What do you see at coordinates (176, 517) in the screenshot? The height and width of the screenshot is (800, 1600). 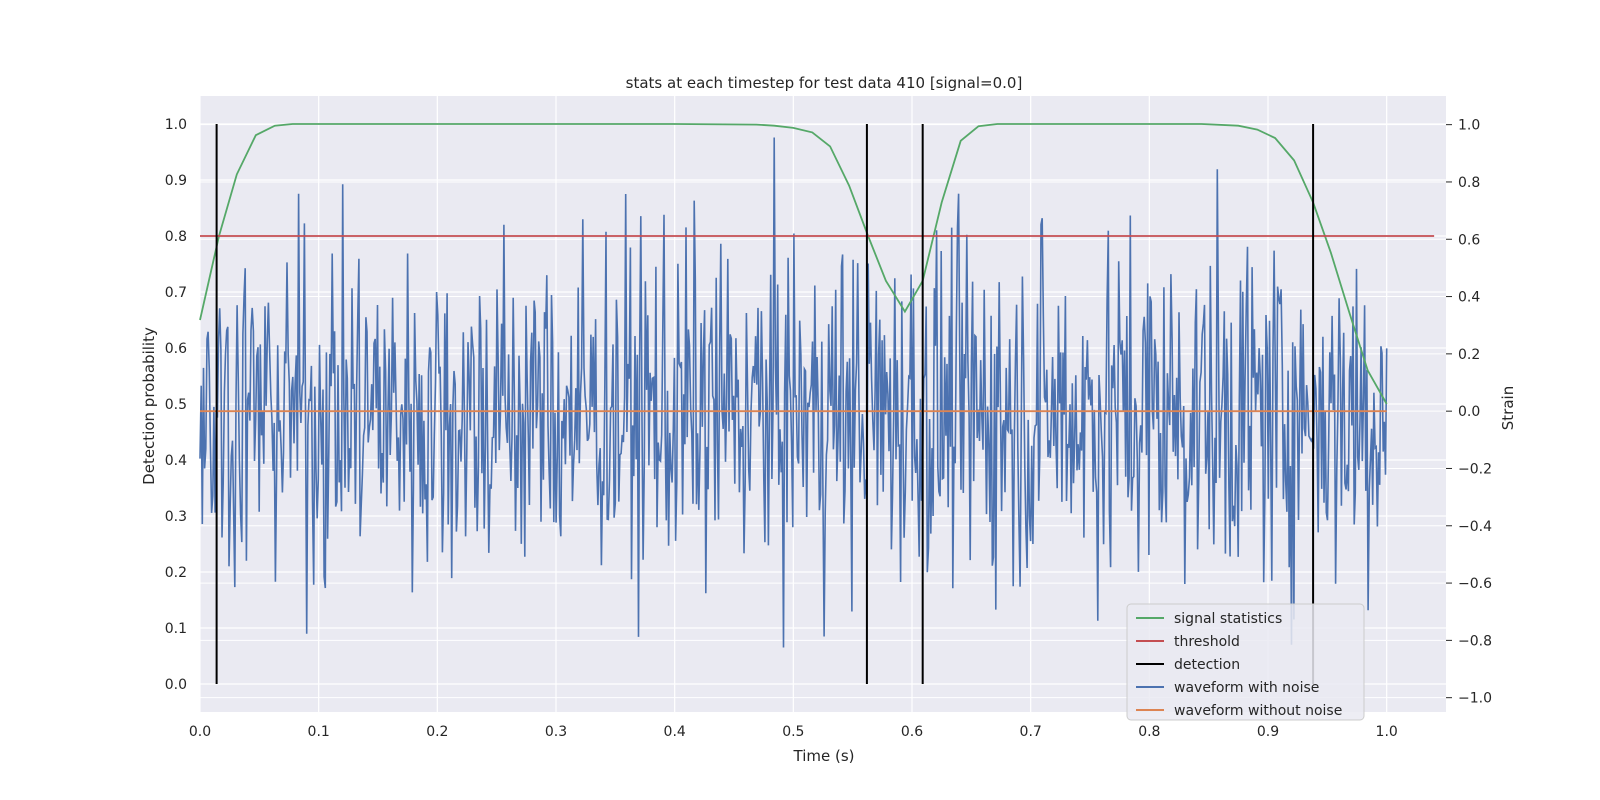 I see `y-left-tick-label: 0.3` at bounding box center [176, 517].